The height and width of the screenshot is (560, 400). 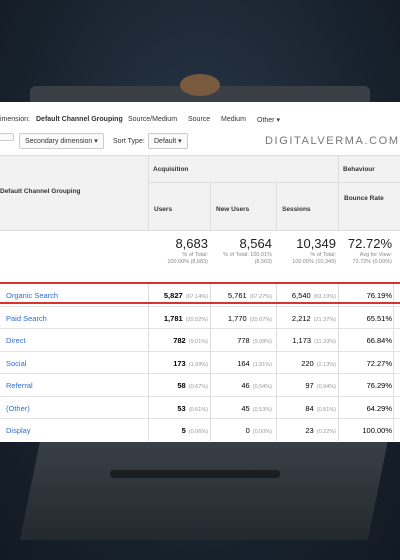 What do you see at coordinates (245, 385) in the screenshot?
I see `metric-value: 46` at bounding box center [245, 385].